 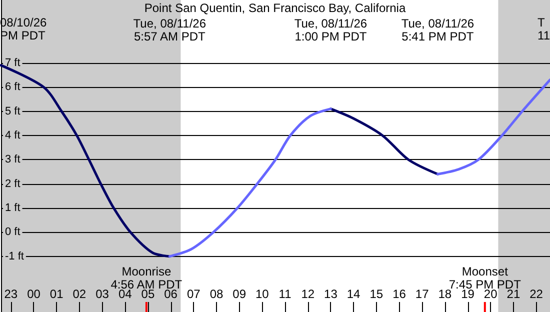 What do you see at coordinates (79, 294) in the screenshot?
I see `x-tick-label: 02` at bounding box center [79, 294].